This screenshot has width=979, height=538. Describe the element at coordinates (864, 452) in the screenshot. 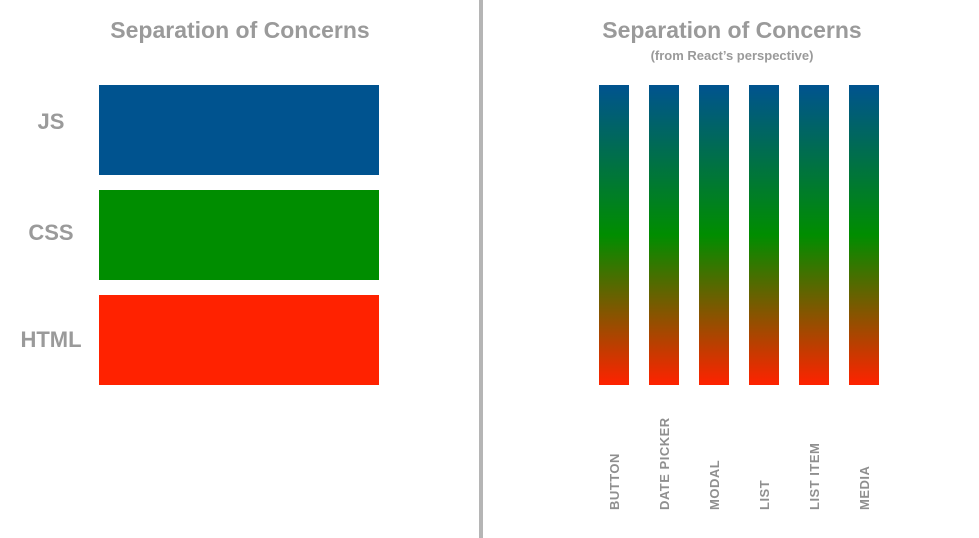

I see `component-label-media-wrap: MEDIA` at that location.